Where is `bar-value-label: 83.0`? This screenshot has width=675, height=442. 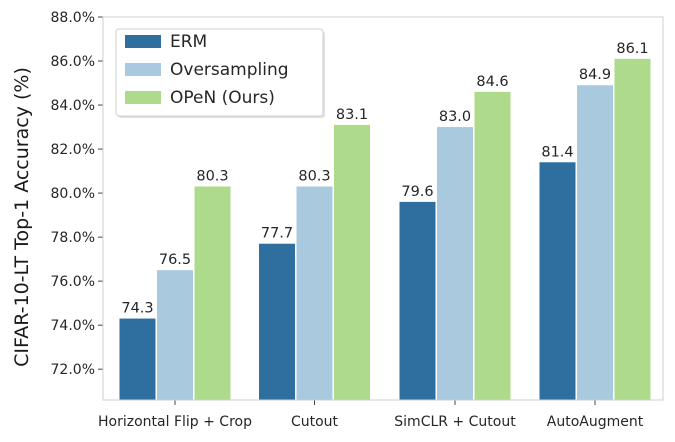
bar-value-label: 83.0 is located at coordinates (455, 117).